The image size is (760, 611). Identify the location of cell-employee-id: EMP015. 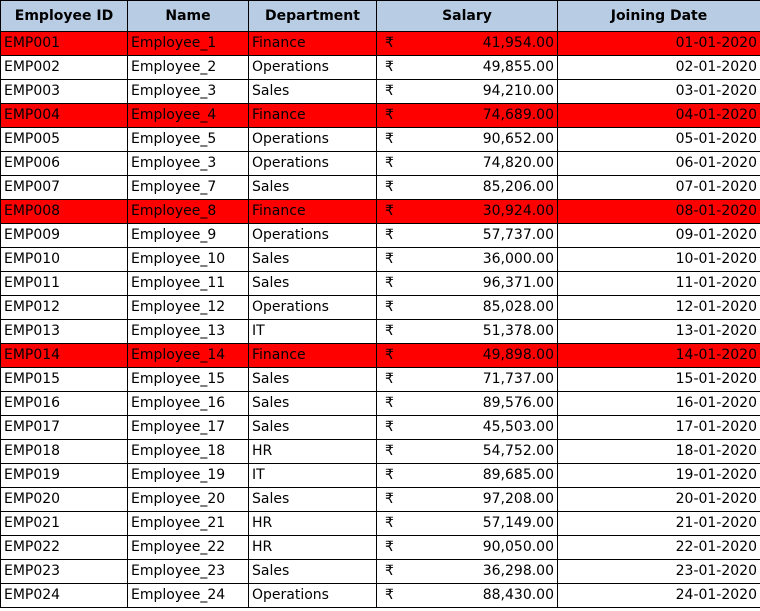
(64, 379).